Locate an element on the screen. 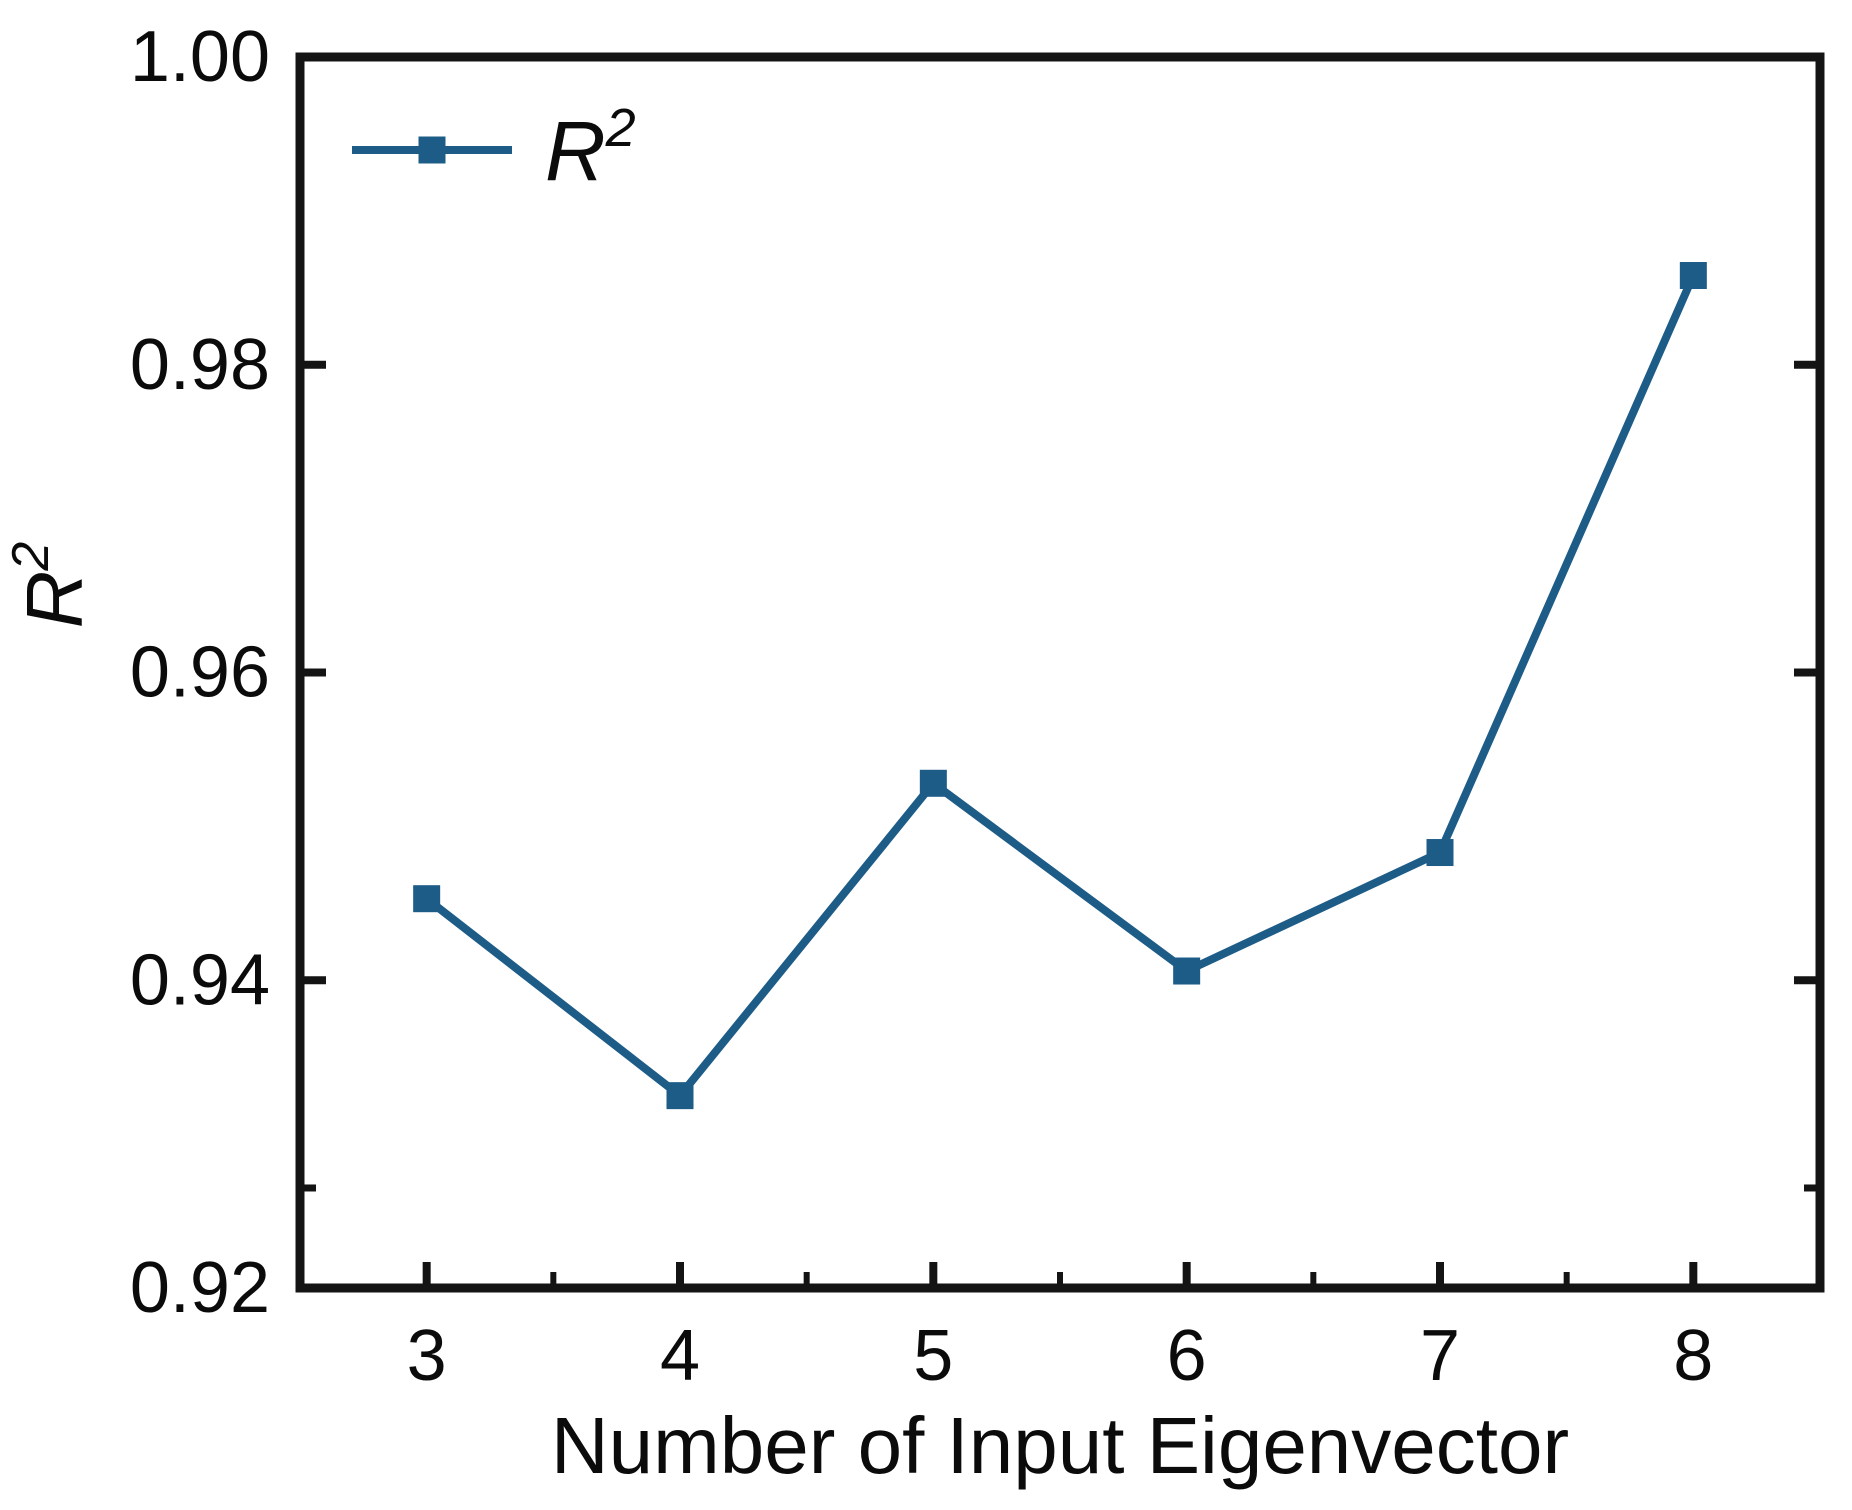  x-tick-label: 8 is located at coordinates (1693, 1356).